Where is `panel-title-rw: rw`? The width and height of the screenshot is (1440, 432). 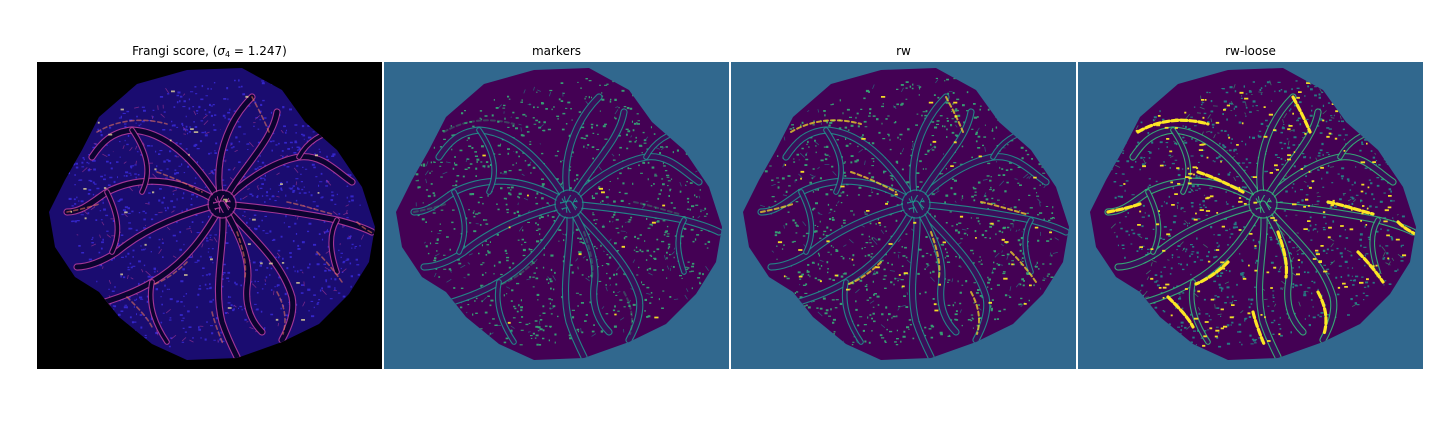 panel-title-rw: rw is located at coordinates (903, 51).